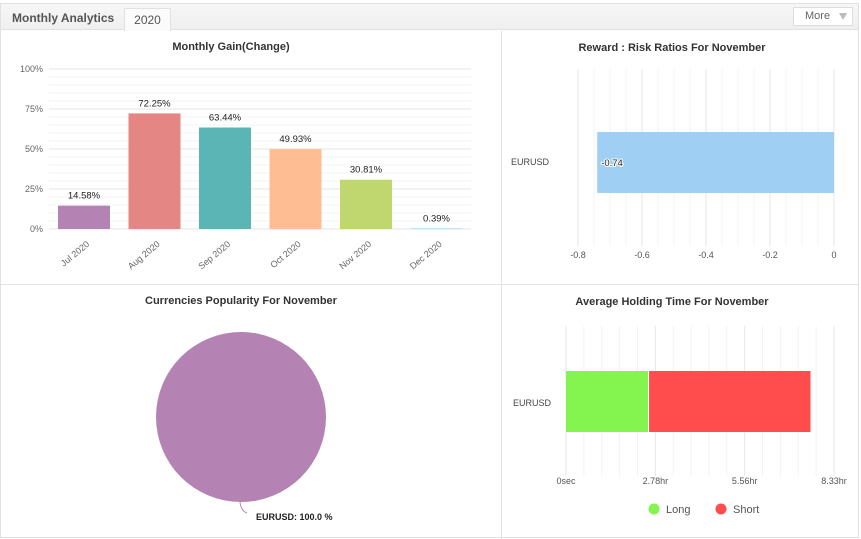 This screenshot has height=539, width=861. Describe the element at coordinates (295, 189) in the screenshot. I see `bar-oct-2020` at that location.